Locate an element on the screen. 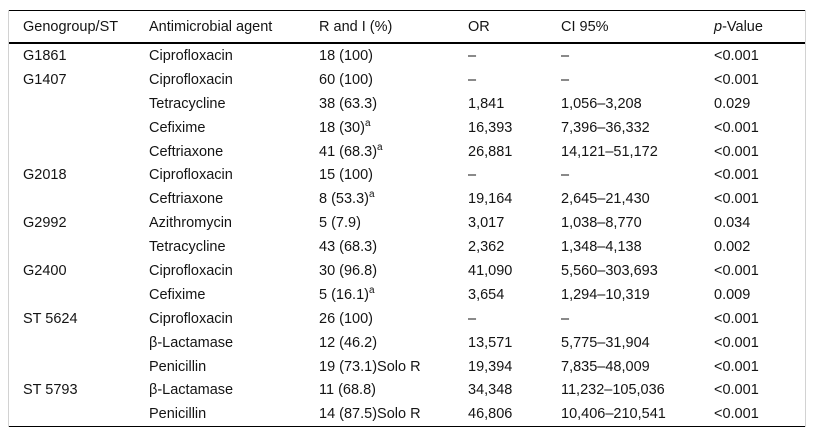 This screenshot has width=814, height=442. or-cell: 3,654 is located at coordinates (486, 294).